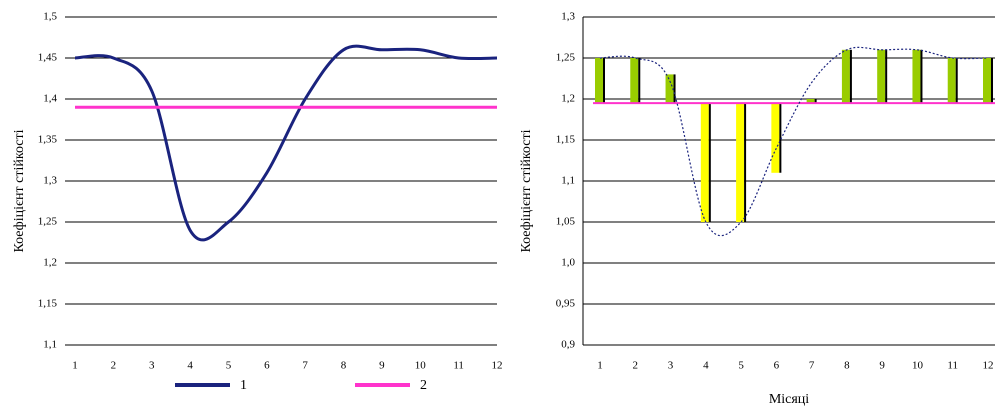 The height and width of the screenshot is (412, 997). What do you see at coordinates (48, 58) in the screenshot?
I see `y-tick-label: 1,45` at bounding box center [48, 58].